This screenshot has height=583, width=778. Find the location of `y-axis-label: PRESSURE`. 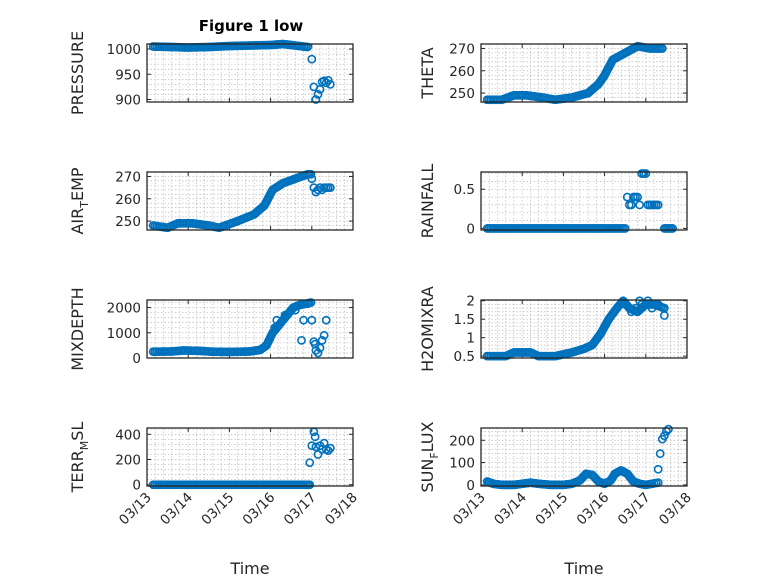

y-axis-label: PRESSURE is located at coordinates (77, 73).